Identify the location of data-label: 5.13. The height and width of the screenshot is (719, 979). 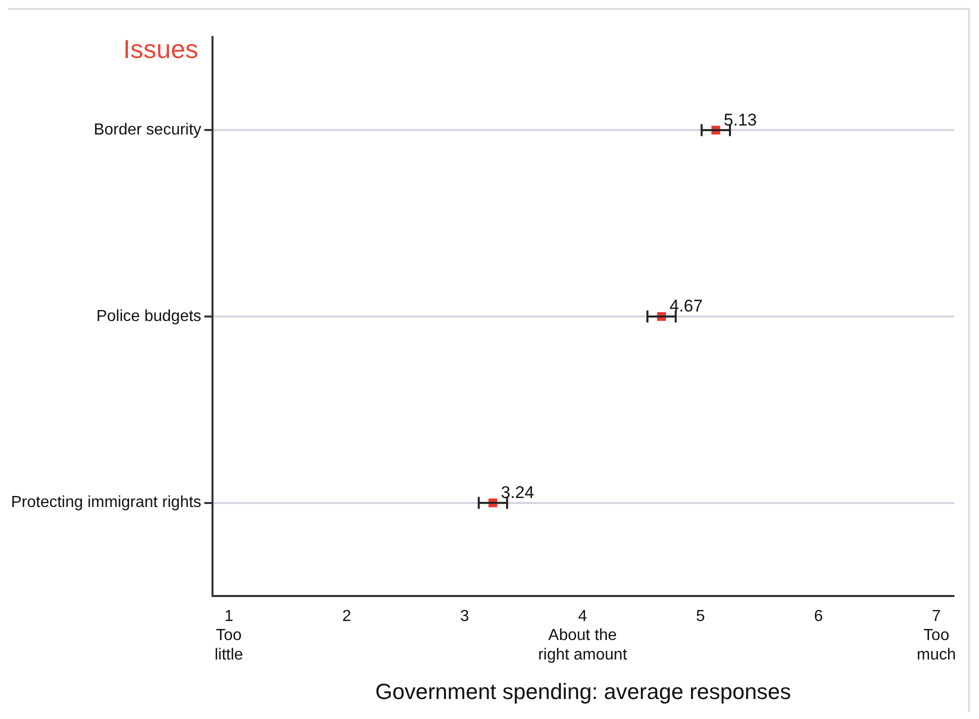
(740, 120).